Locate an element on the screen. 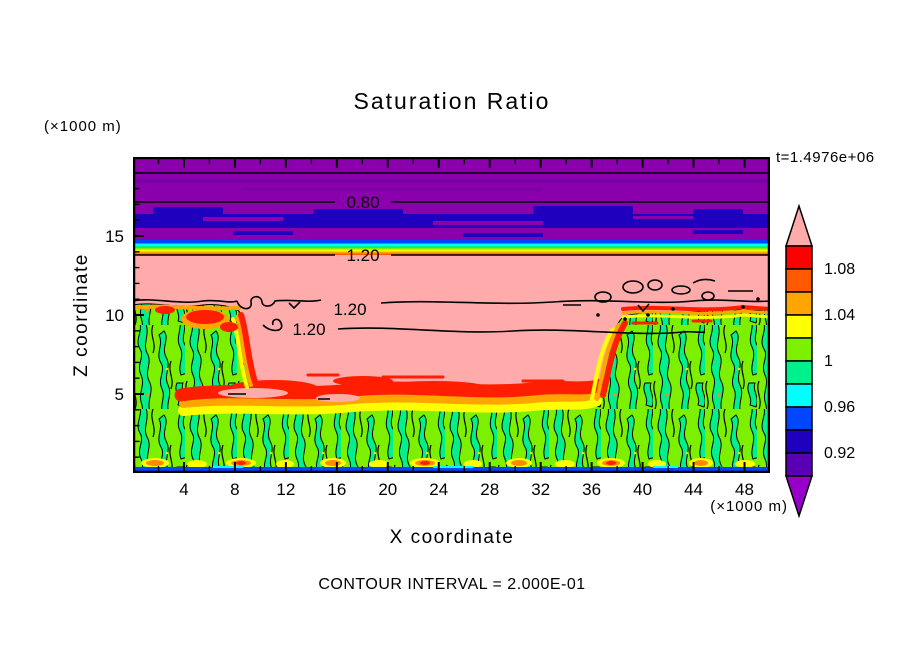  y-axis-title: Z coordinate is located at coordinates (81, 315).